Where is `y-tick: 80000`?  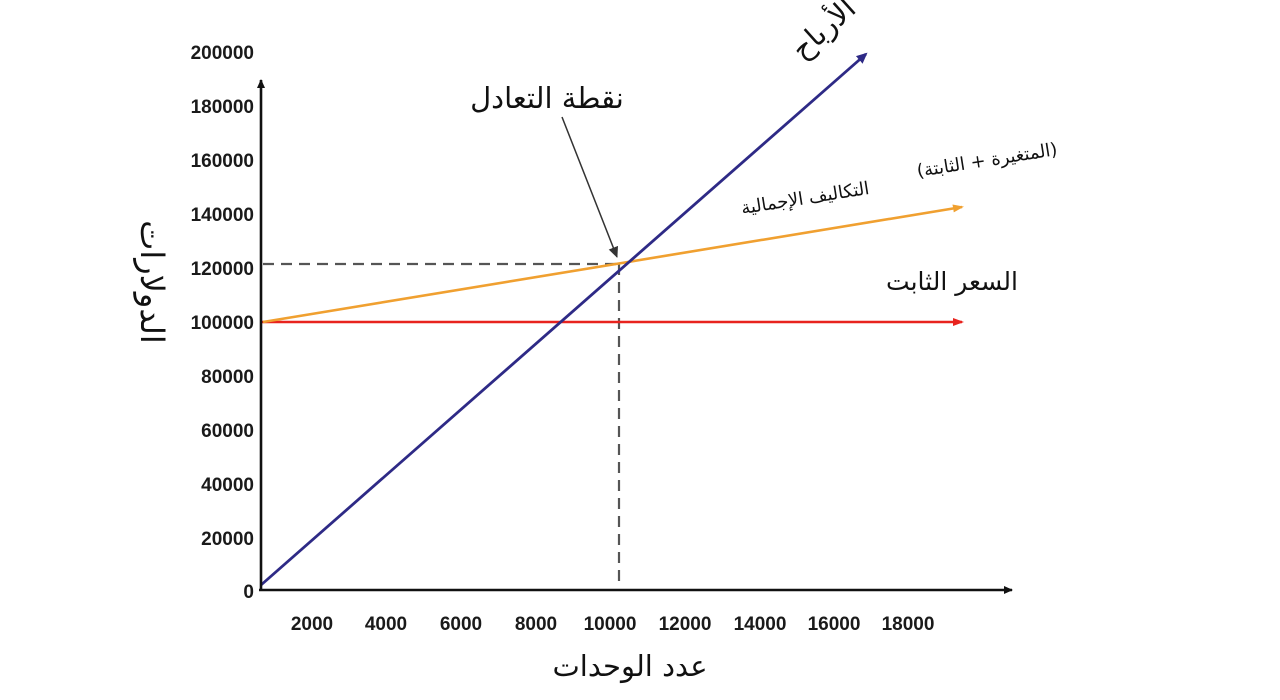
y-tick: 80000 is located at coordinates (227, 377).